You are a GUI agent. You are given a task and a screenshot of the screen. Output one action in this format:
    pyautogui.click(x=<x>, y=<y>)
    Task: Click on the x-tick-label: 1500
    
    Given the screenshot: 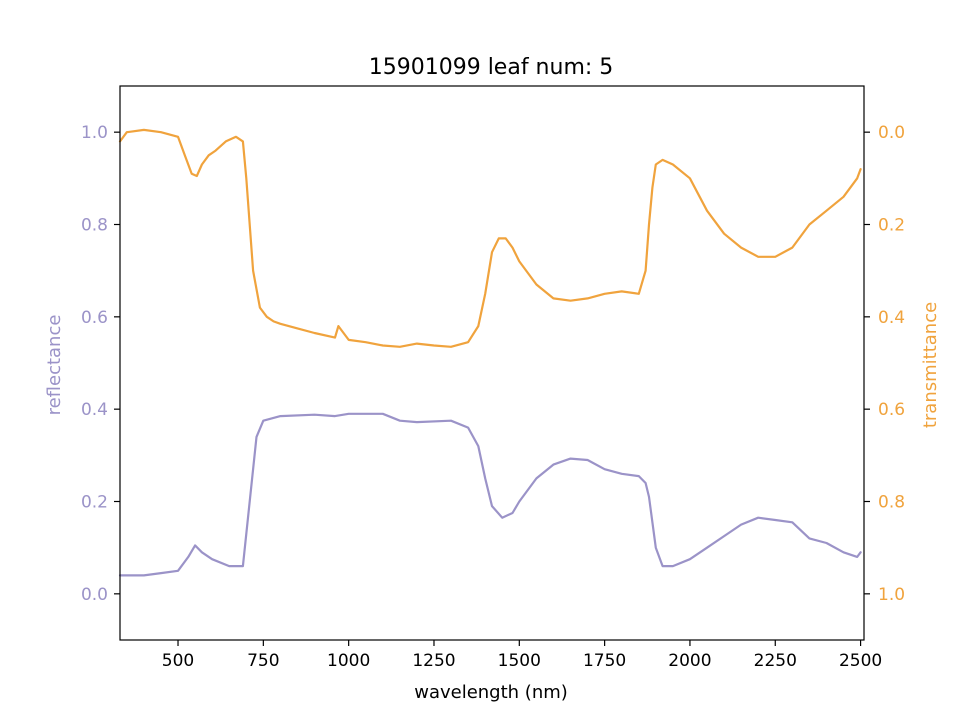 What is the action you would take?
    pyautogui.click(x=519, y=661)
    